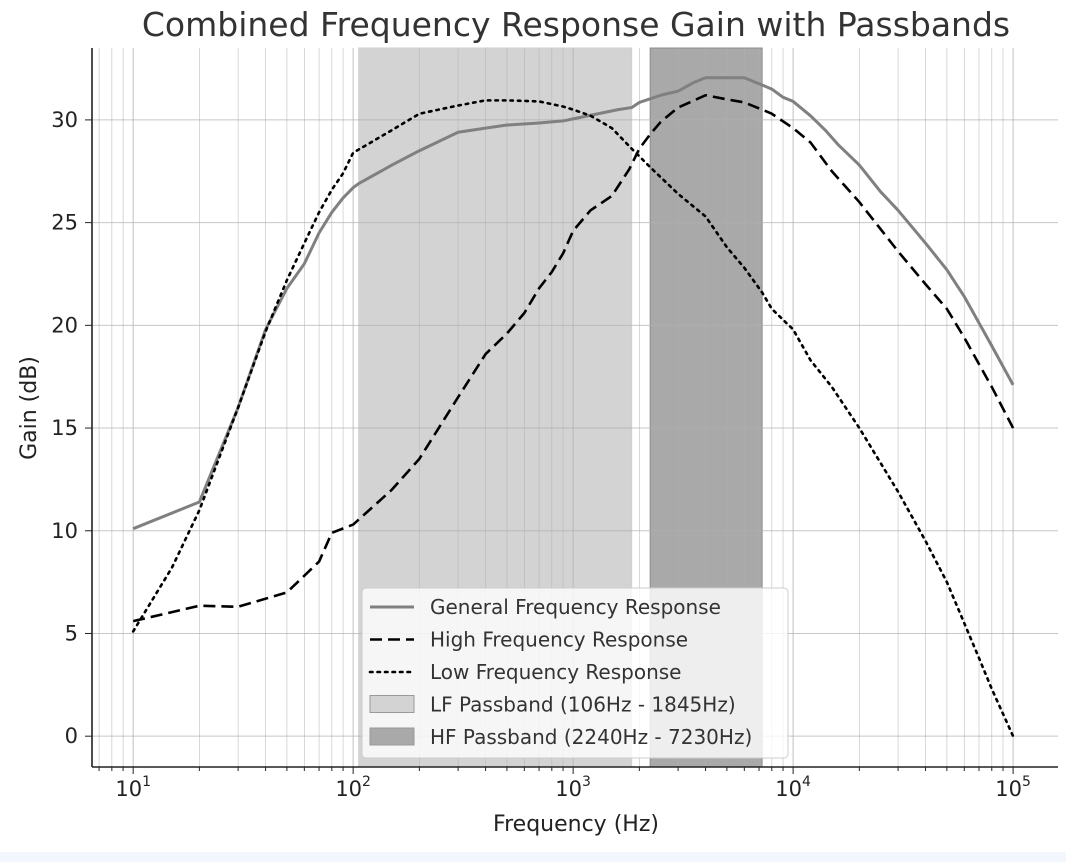 The image size is (1066, 862). I want to click on legend-box, so click(575, 673).